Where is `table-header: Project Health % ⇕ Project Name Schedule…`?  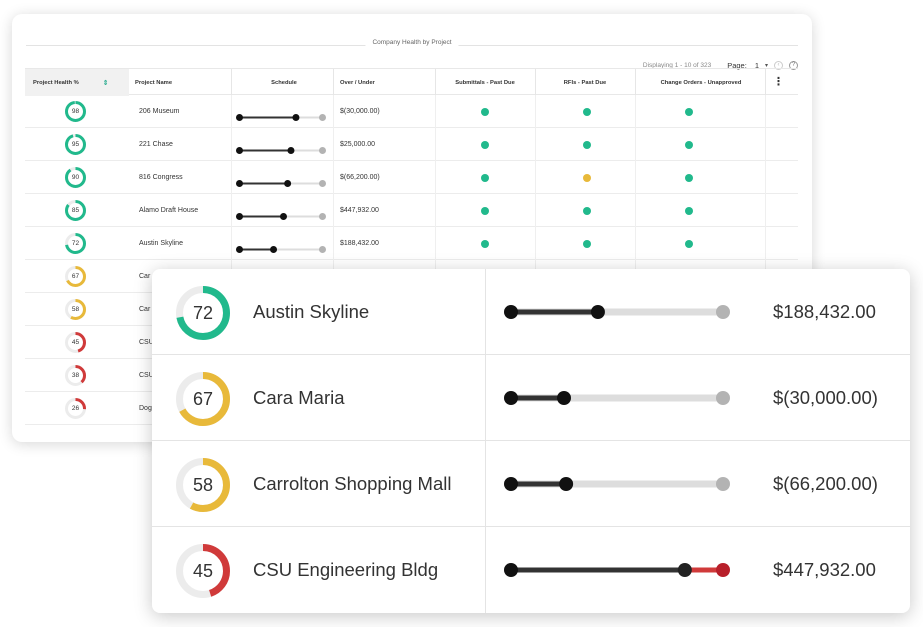 table-header: Project Health % ⇕ Project Name Schedule… is located at coordinates (411, 82).